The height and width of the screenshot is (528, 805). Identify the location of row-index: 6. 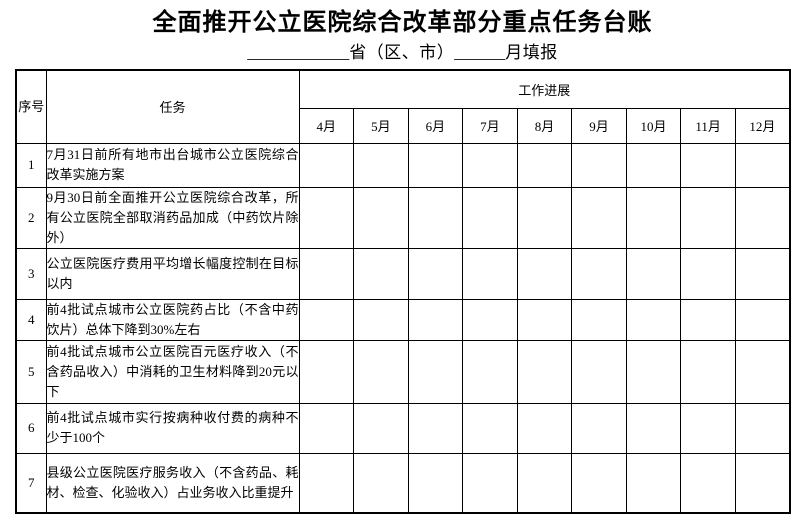
(31, 428).